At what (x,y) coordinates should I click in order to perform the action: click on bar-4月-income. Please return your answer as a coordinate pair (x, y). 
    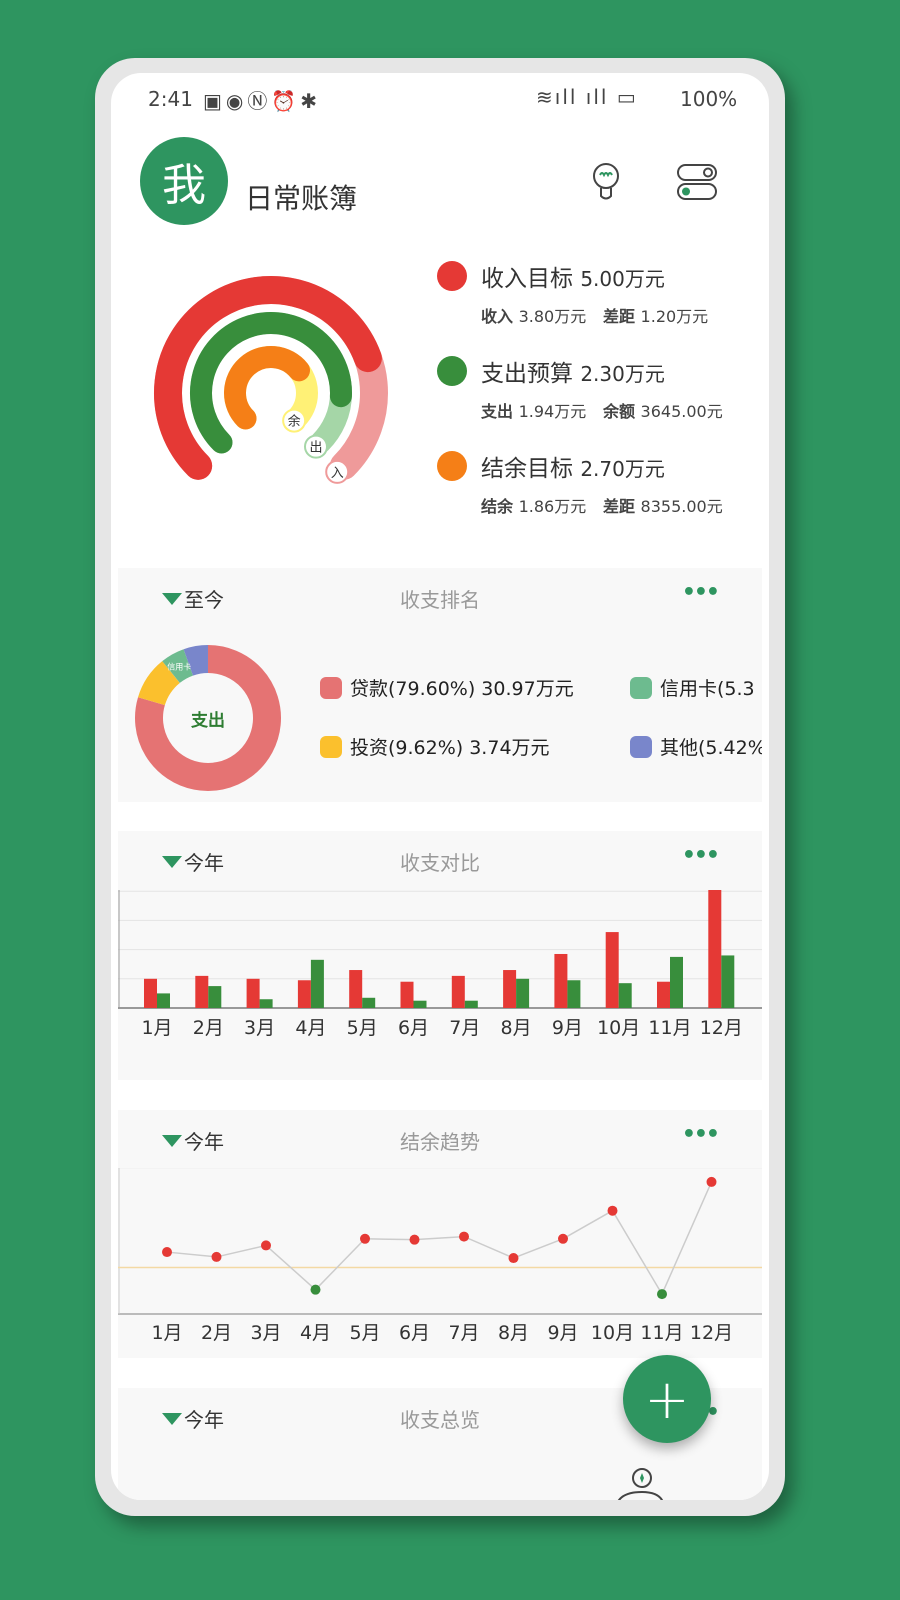
    Looking at the image, I should click on (304, 994).